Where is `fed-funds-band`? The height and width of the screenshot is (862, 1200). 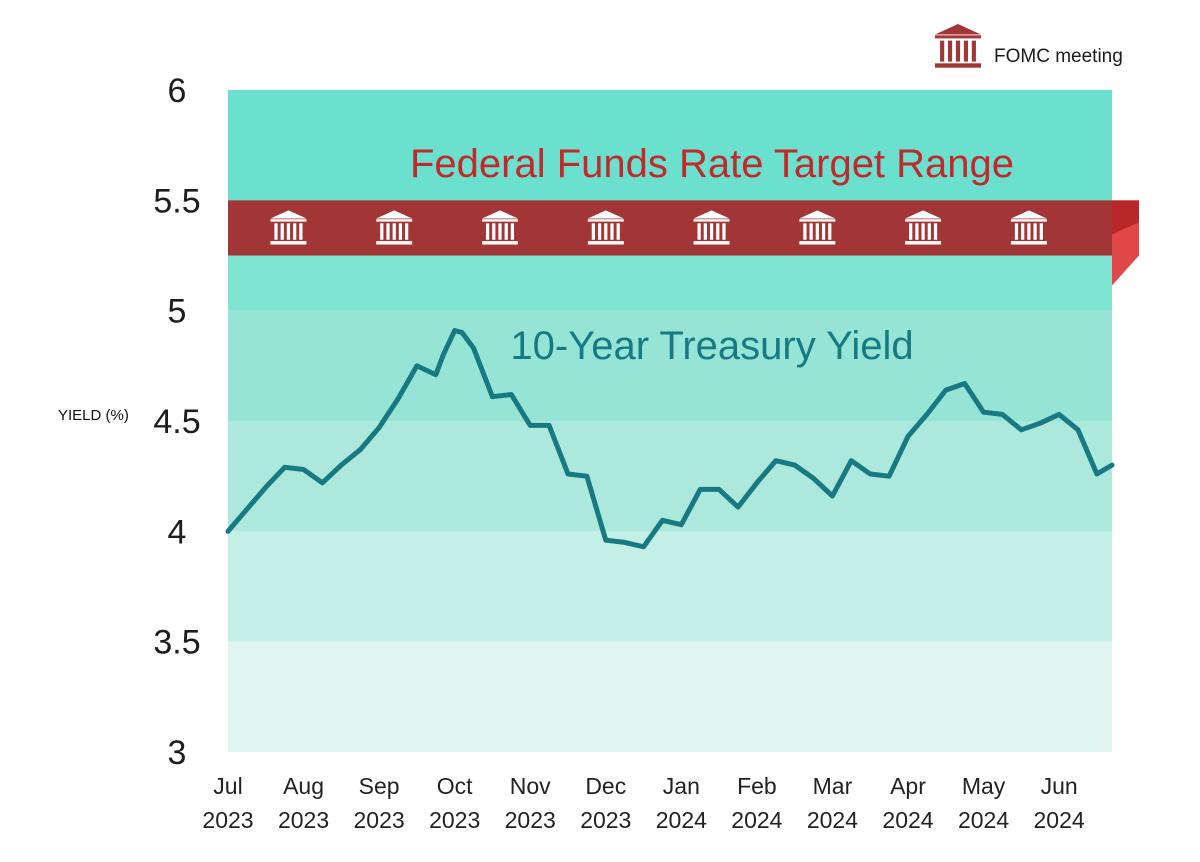
fed-funds-band is located at coordinates (683, 243).